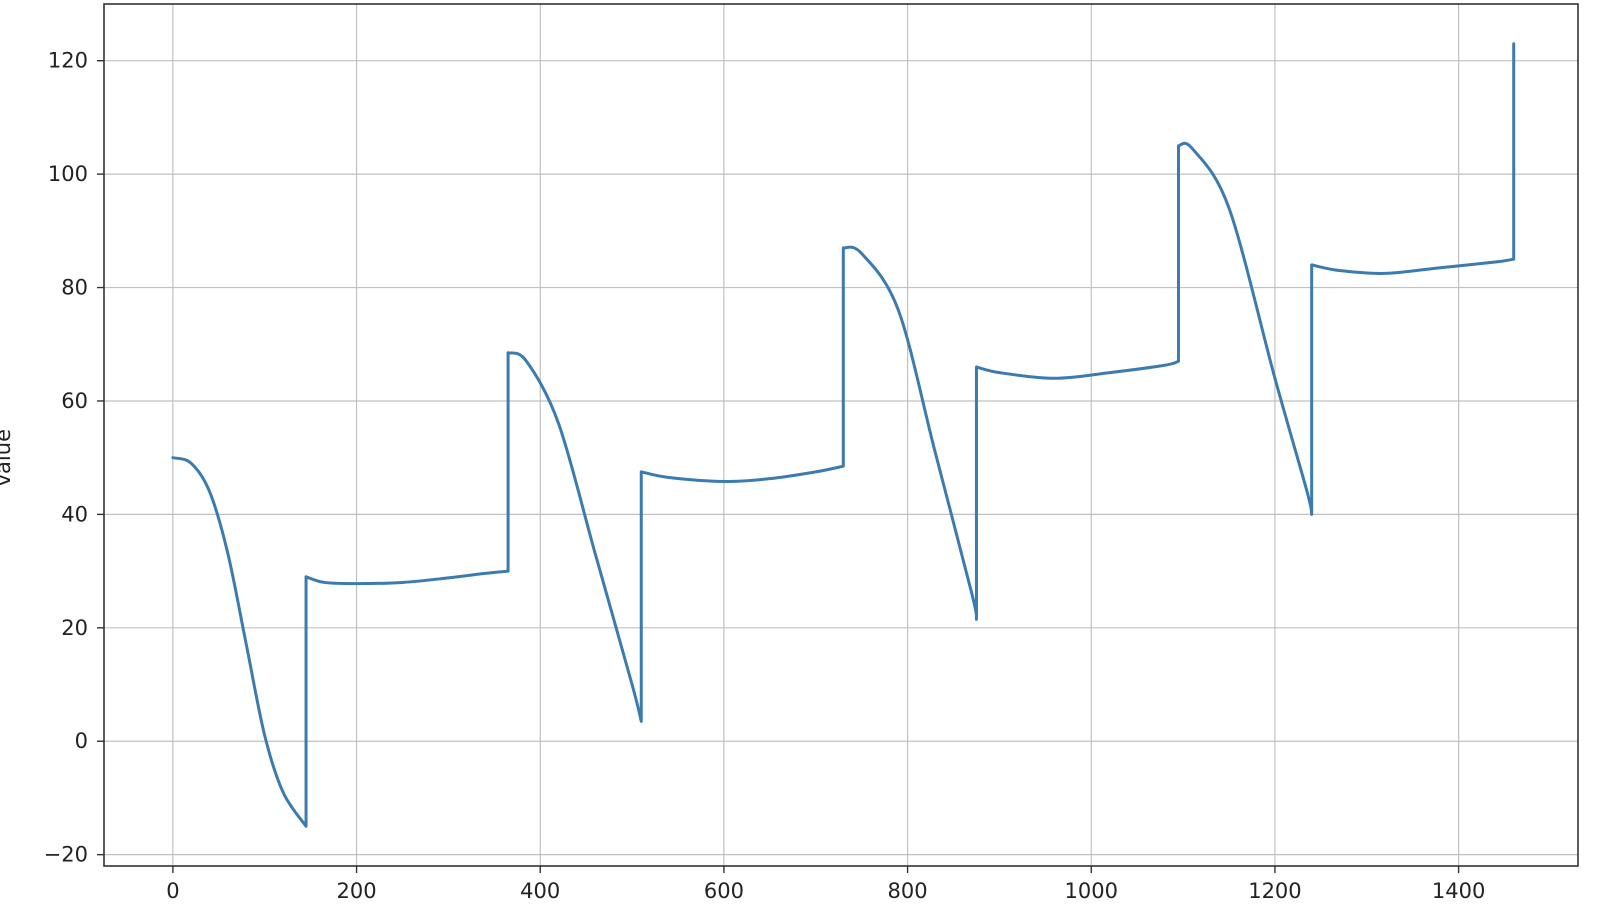 This screenshot has width=1615, height=912. What do you see at coordinates (7, 457) in the screenshot?
I see `y-axis-label: value` at bounding box center [7, 457].